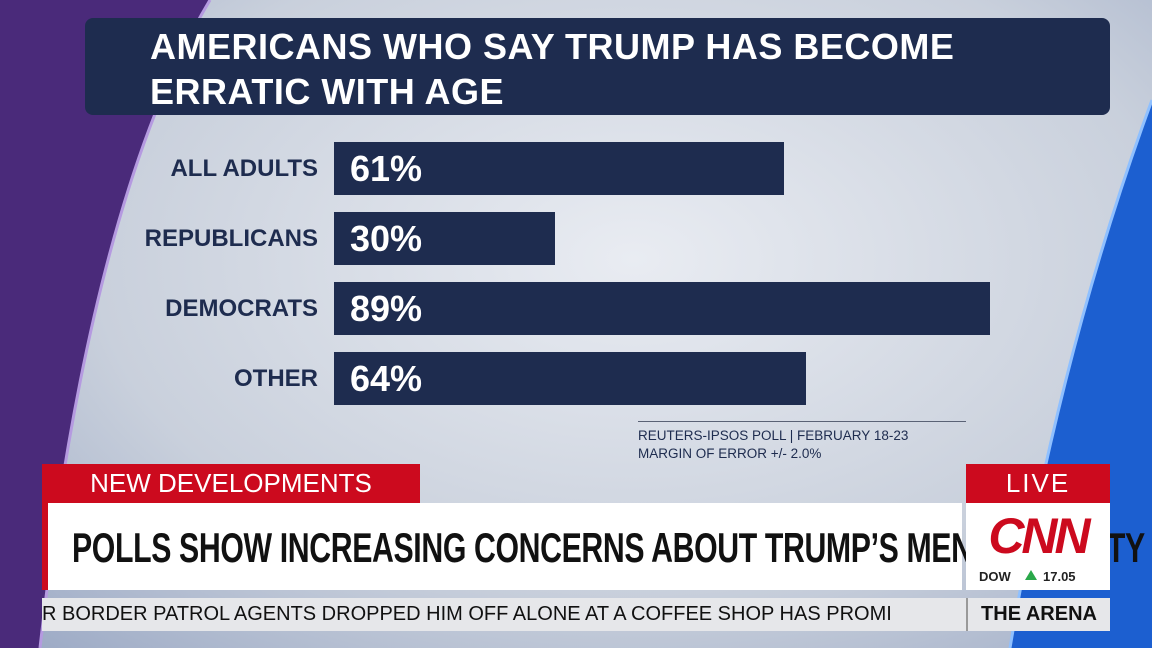 This screenshot has width=1152, height=648. What do you see at coordinates (1038, 614) in the screenshot?
I see `show-name: THE ARENA` at bounding box center [1038, 614].